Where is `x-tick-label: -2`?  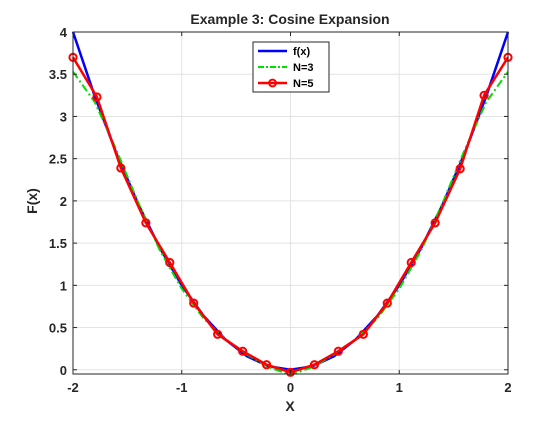 x-tick-label: -2 is located at coordinates (73, 387).